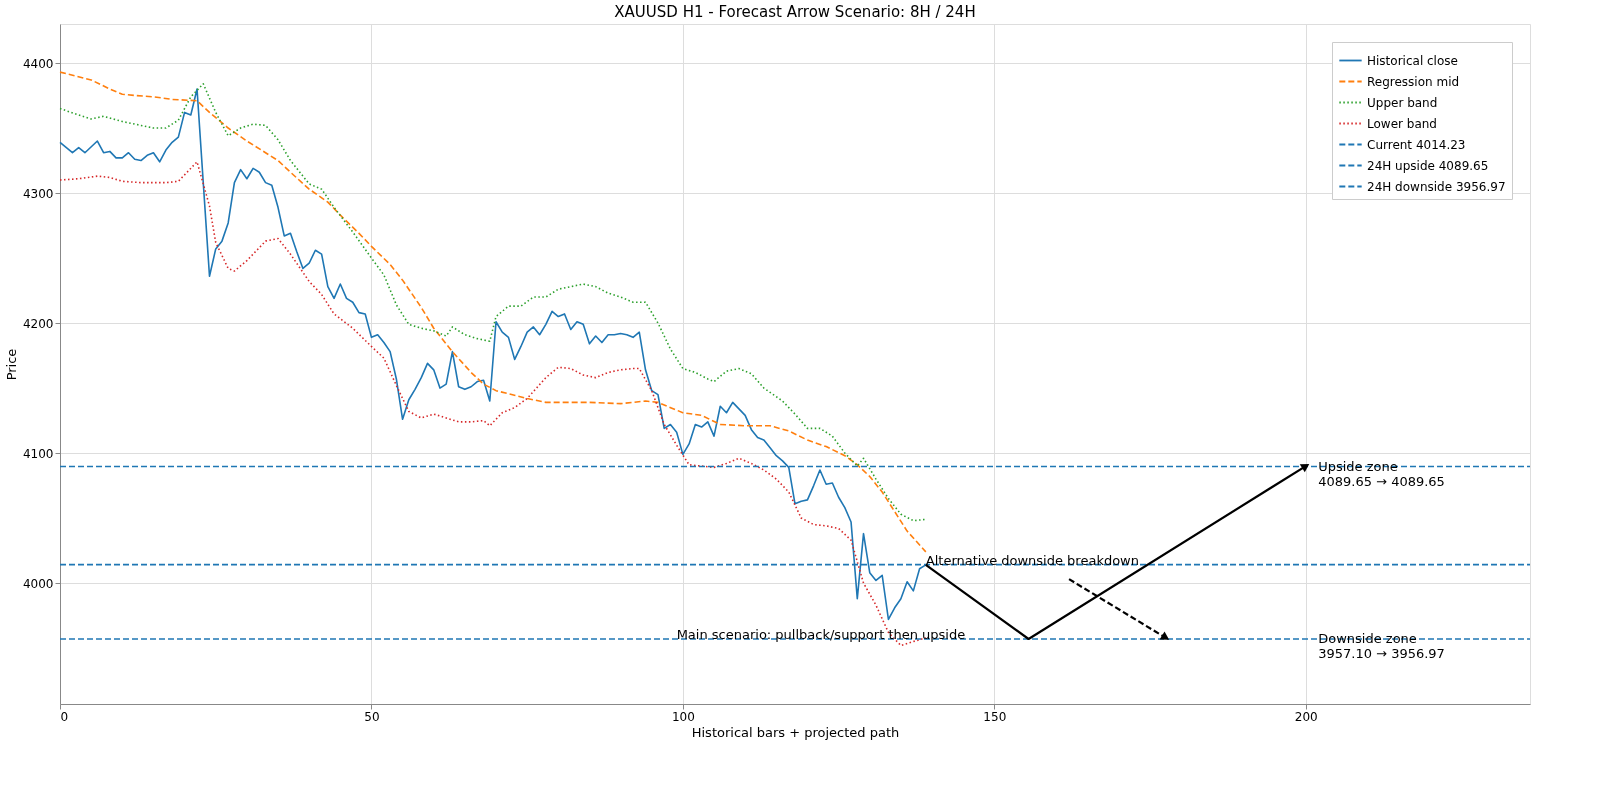 The image size is (1600, 800). What do you see at coordinates (1436, 186) in the screenshot?
I see `legend-label: 24H downside 3956.97` at bounding box center [1436, 186].